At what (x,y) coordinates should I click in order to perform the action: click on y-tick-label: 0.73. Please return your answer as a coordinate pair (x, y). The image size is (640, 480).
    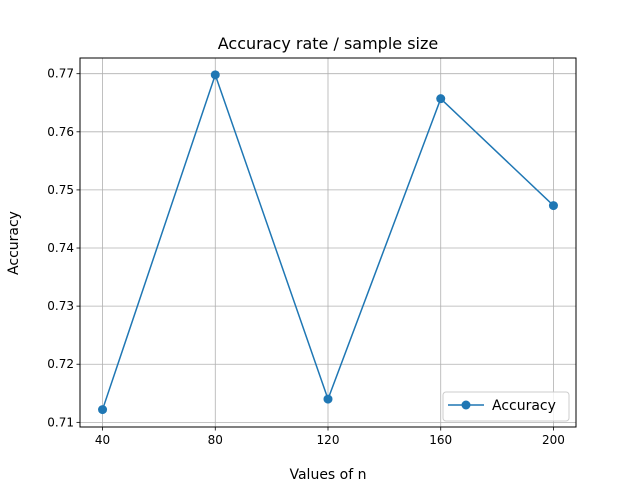
    Looking at the image, I should click on (60, 306).